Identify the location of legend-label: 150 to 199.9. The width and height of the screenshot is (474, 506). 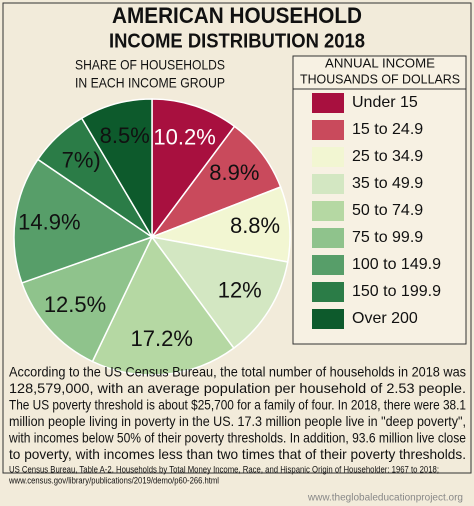
(396, 291).